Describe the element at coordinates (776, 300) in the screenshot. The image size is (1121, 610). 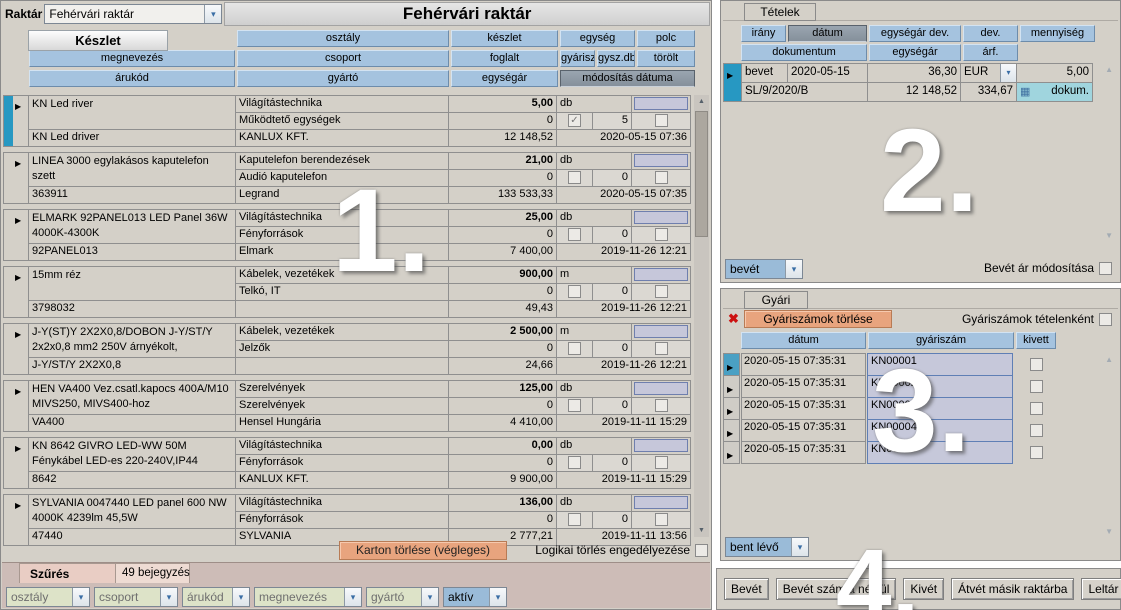
I see `tab-gyari: Gyári` at that location.